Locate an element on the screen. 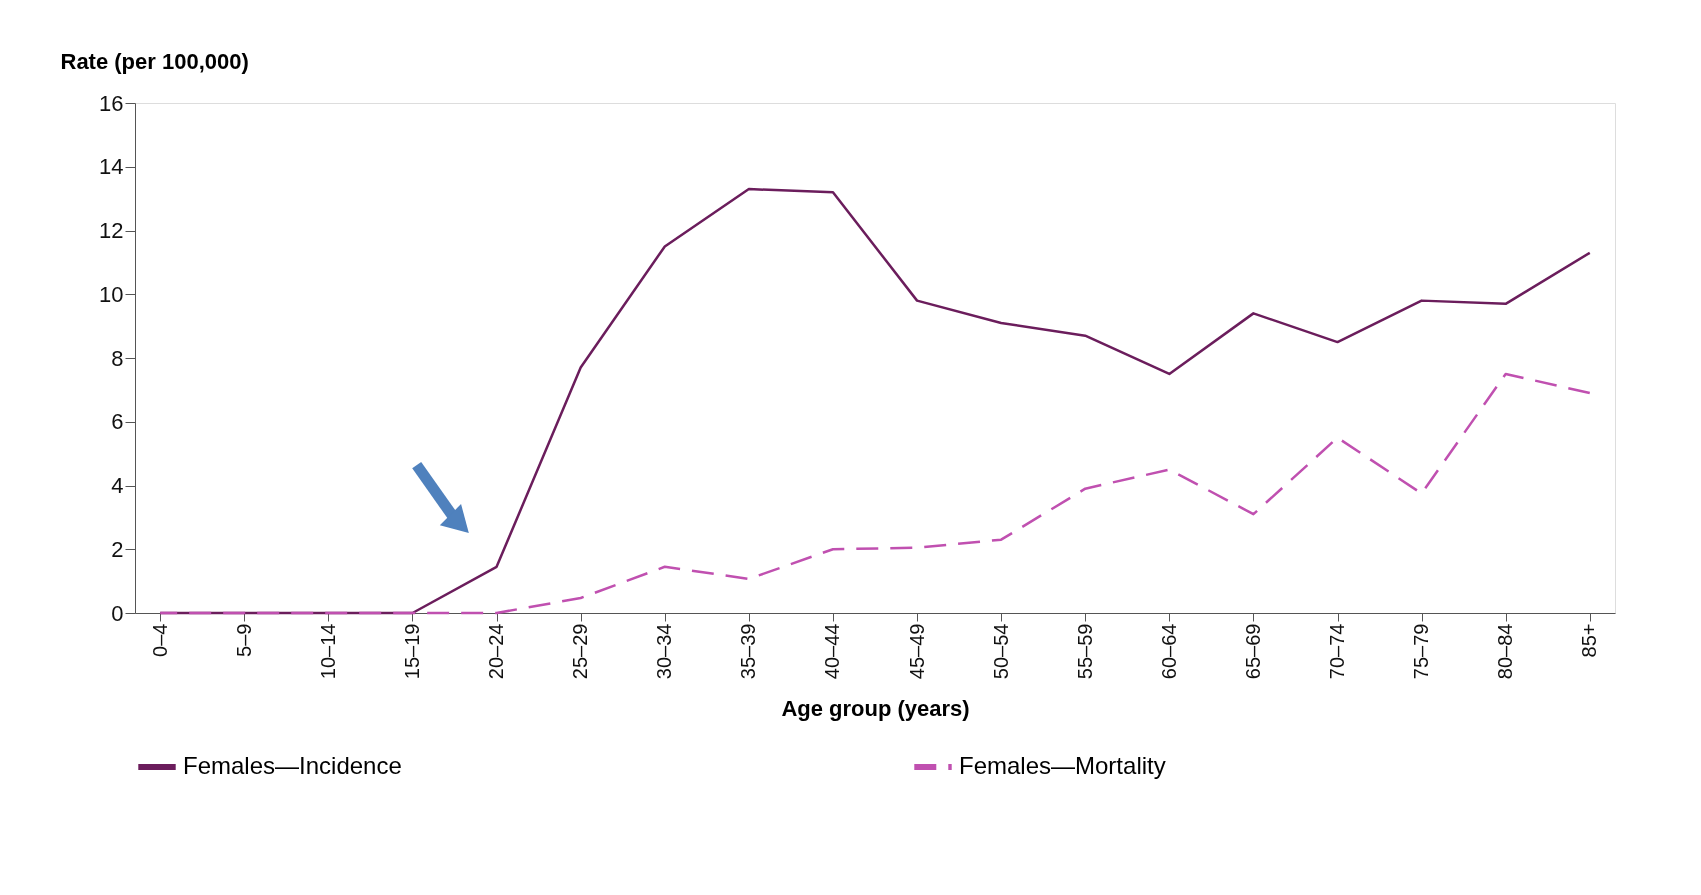 The height and width of the screenshot is (895, 1701). y-tick-label: 0 is located at coordinates (117, 613).